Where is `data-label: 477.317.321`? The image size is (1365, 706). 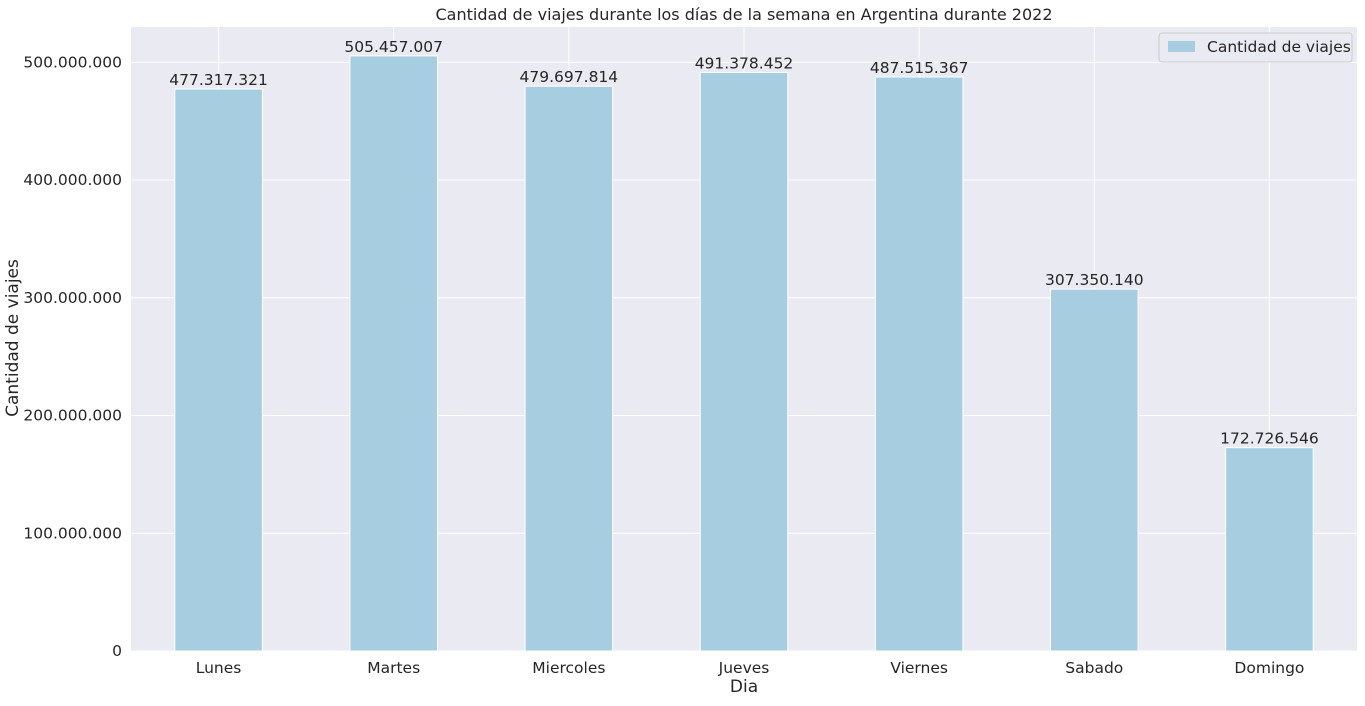 data-label: 477.317.321 is located at coordinates (218, 80).